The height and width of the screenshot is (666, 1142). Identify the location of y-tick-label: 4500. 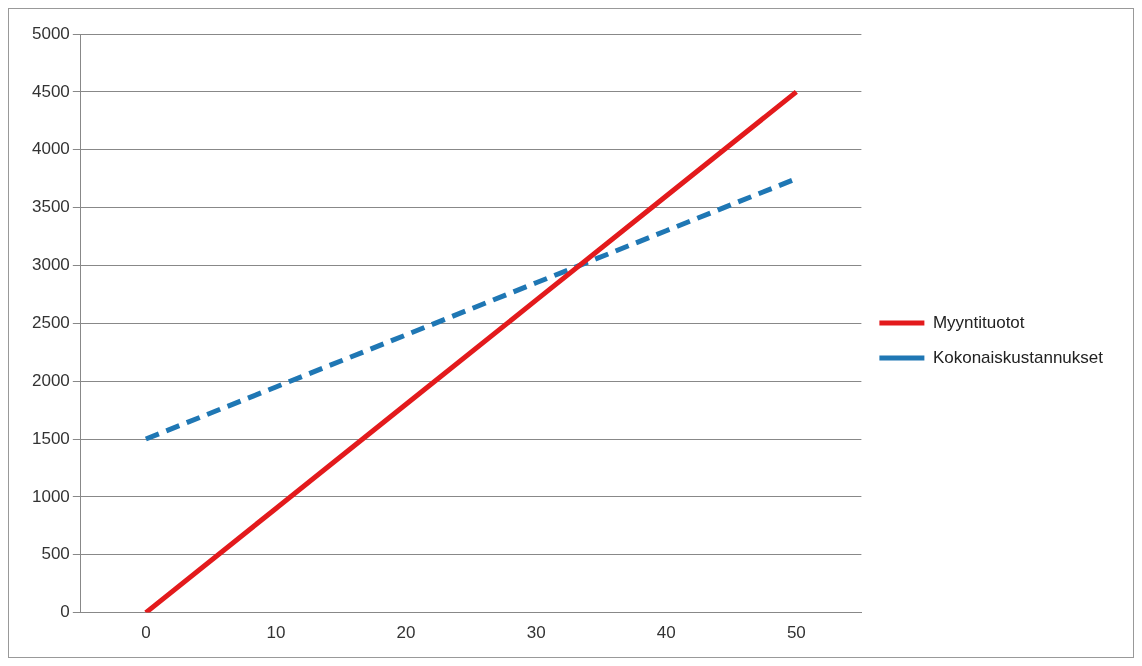
(50, 91).